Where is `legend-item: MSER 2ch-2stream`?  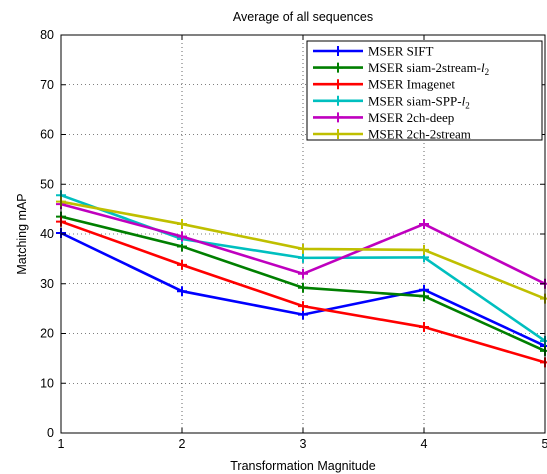
legend-item: MSER 2ch-2stream is located at coordinates (392, 134).